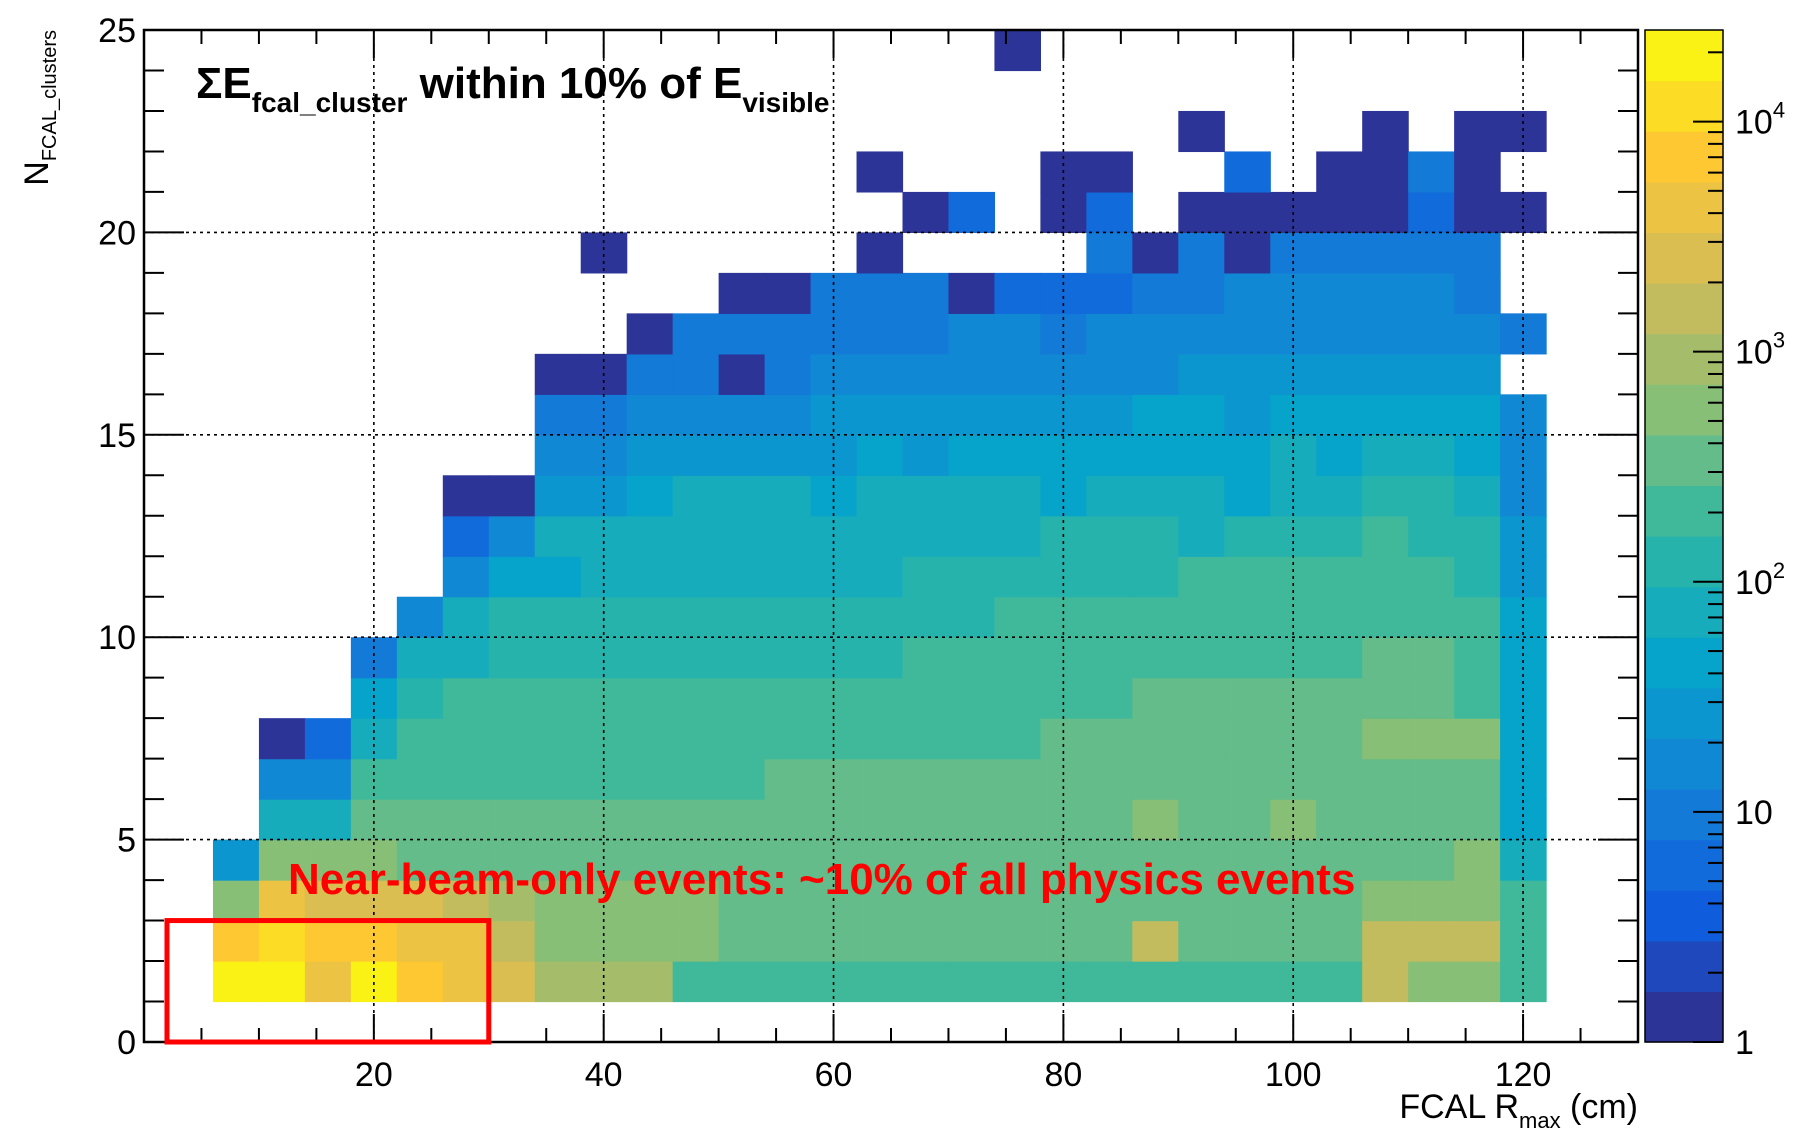 Image resolution: width=1812 pixels, height=1137 pixels. Describe the element at coordinates (126, 841) in the screenshot. I see `y-tick-label: 5` at that location.